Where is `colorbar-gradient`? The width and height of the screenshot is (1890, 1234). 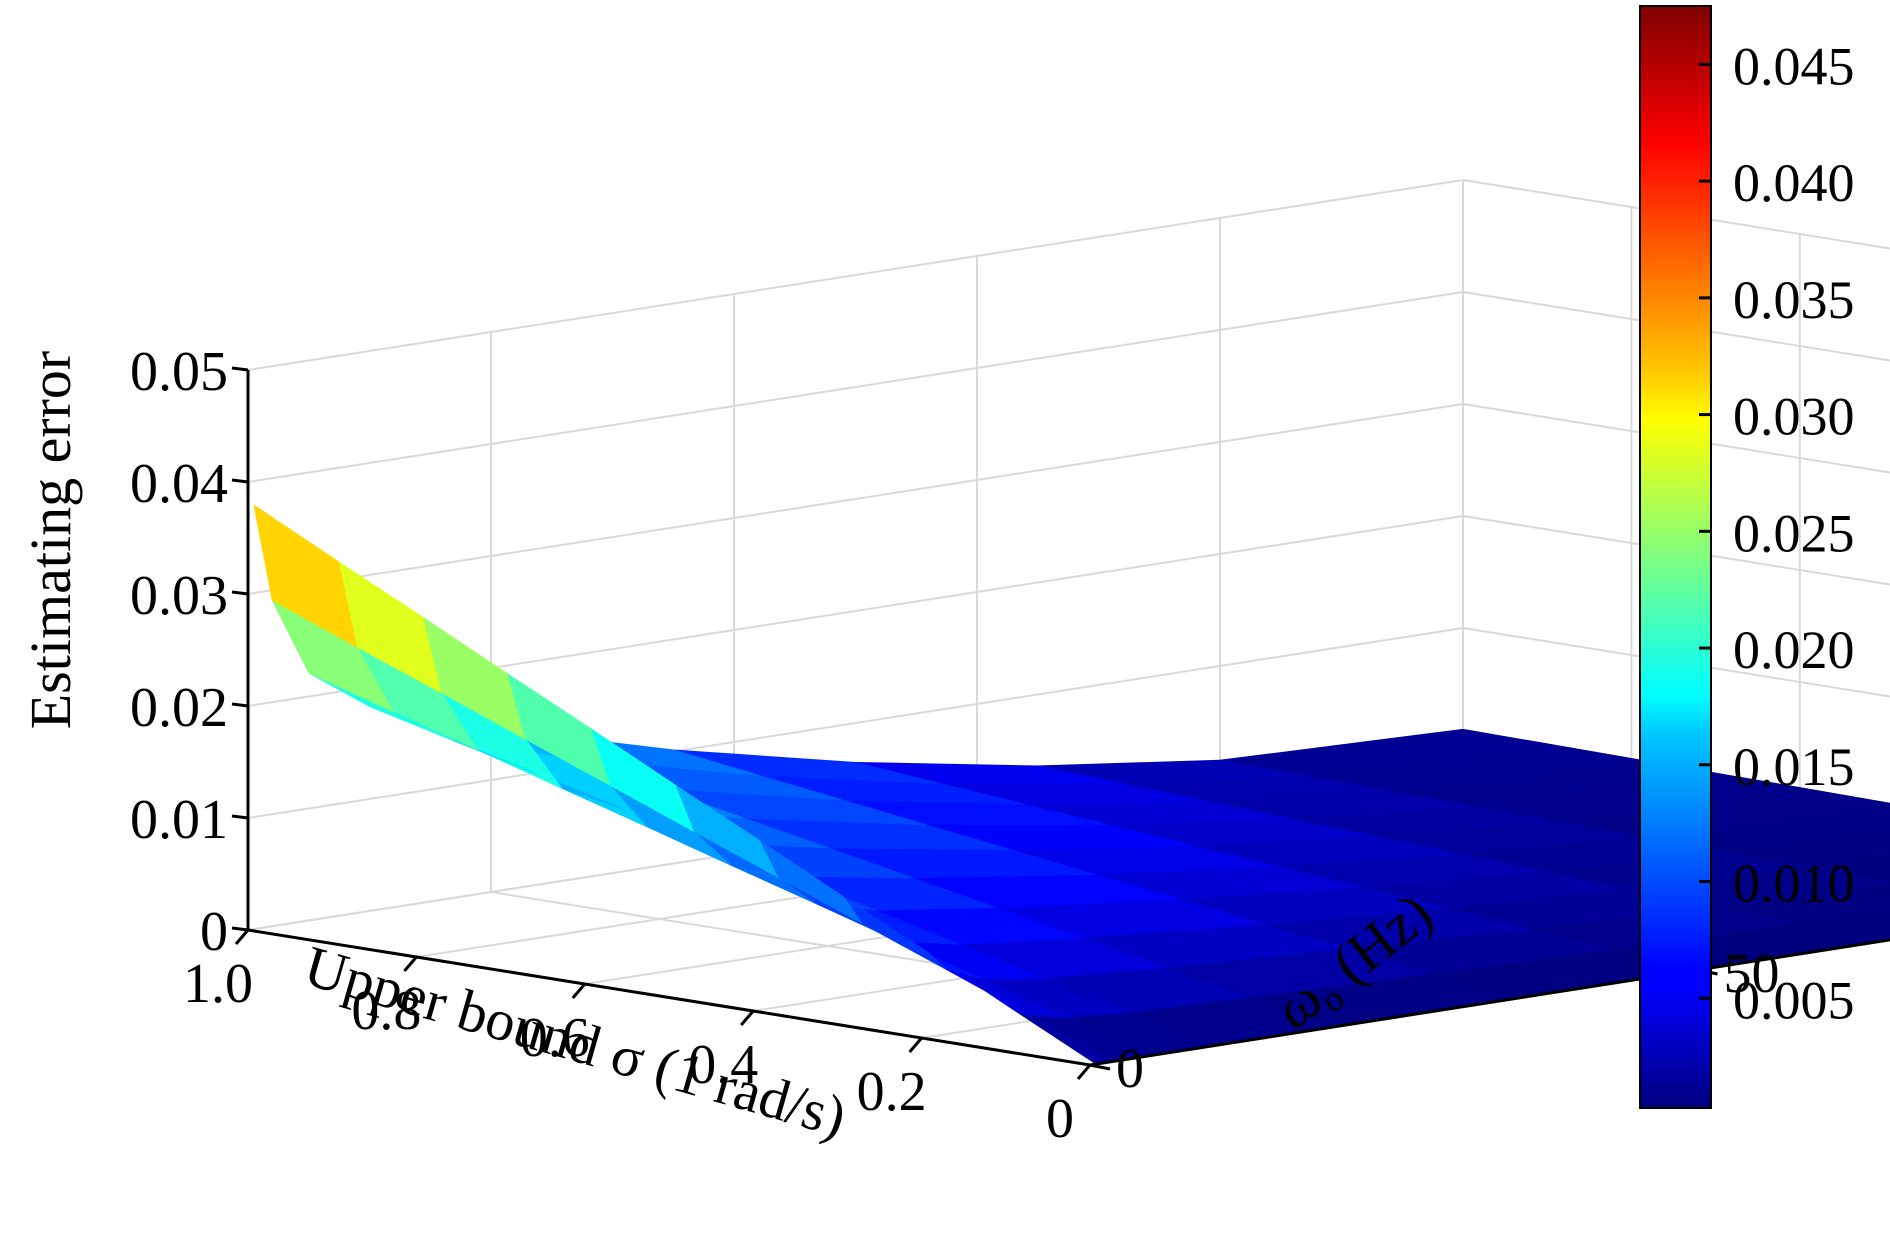
colorbar-gradient is located at coordinates (1675, 557).